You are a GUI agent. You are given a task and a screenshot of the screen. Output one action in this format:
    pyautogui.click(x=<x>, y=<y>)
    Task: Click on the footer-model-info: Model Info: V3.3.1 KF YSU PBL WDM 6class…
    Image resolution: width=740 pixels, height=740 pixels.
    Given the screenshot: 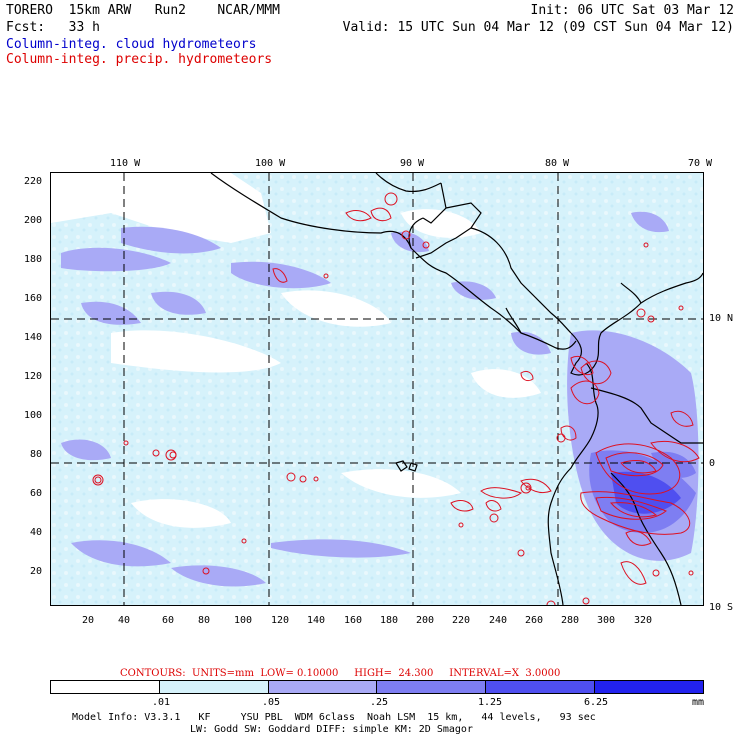 What is the action you would take?
    pyautogui.click(x=334, y=717)
    